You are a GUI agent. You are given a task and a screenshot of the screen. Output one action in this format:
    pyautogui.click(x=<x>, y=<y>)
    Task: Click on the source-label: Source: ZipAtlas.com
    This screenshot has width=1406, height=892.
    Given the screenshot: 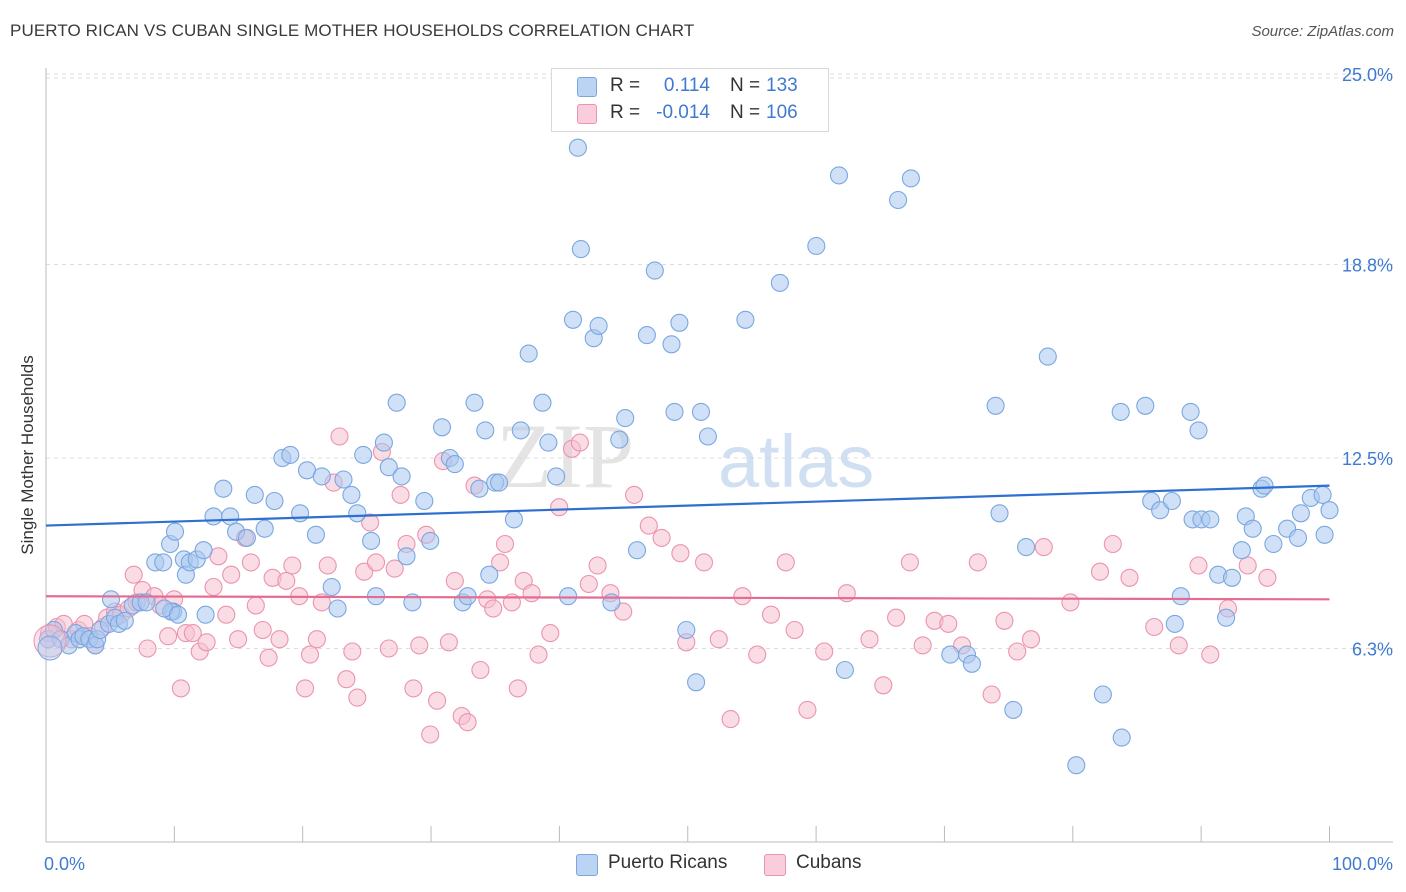 What is the action you would take?
    pyautogui.click(x=1322, y=31)
    